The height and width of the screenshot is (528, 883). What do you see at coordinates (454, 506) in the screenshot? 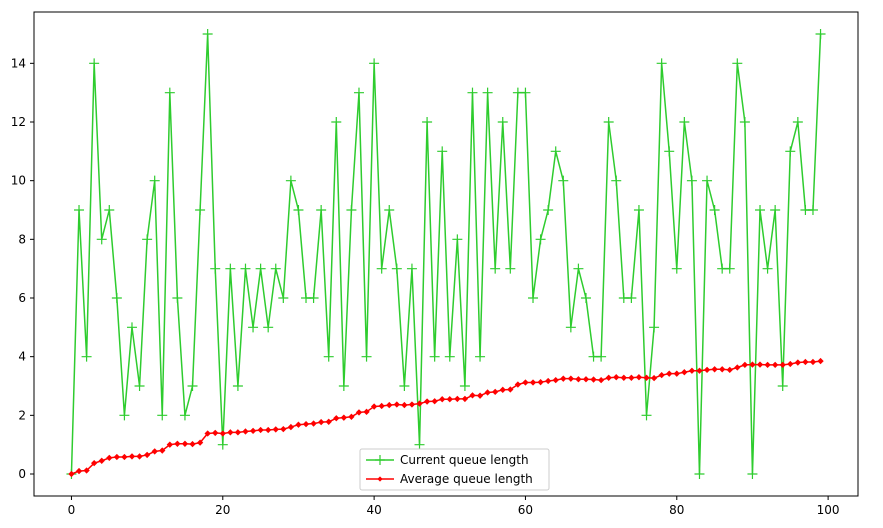
I see `x-axis-ticks: 0 20 40 60 80 100` at bounding box center [454, 506].